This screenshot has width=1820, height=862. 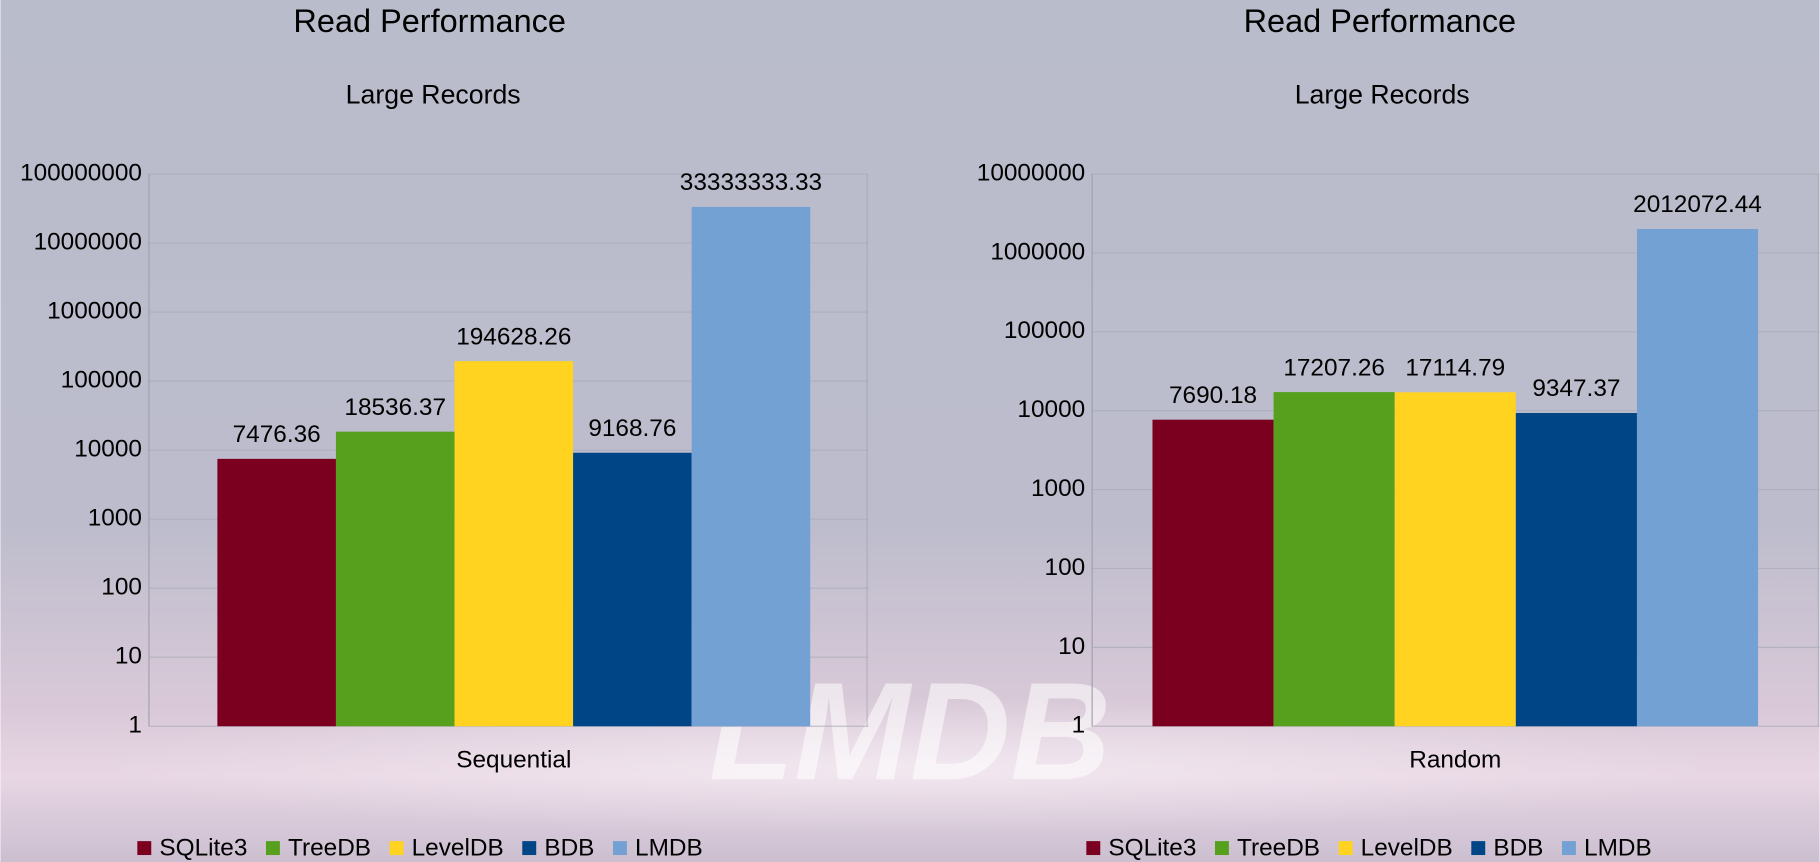 I want to click on value-label: 194628.26, so click(x=513, y=336).